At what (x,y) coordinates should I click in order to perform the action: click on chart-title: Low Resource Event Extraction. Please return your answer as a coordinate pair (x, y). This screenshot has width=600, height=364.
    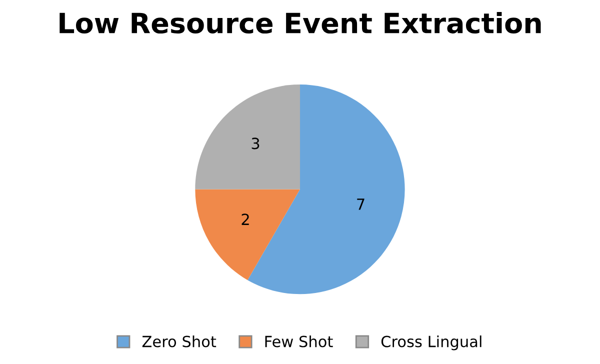
    Looking at the image, I should click on (300, 23).